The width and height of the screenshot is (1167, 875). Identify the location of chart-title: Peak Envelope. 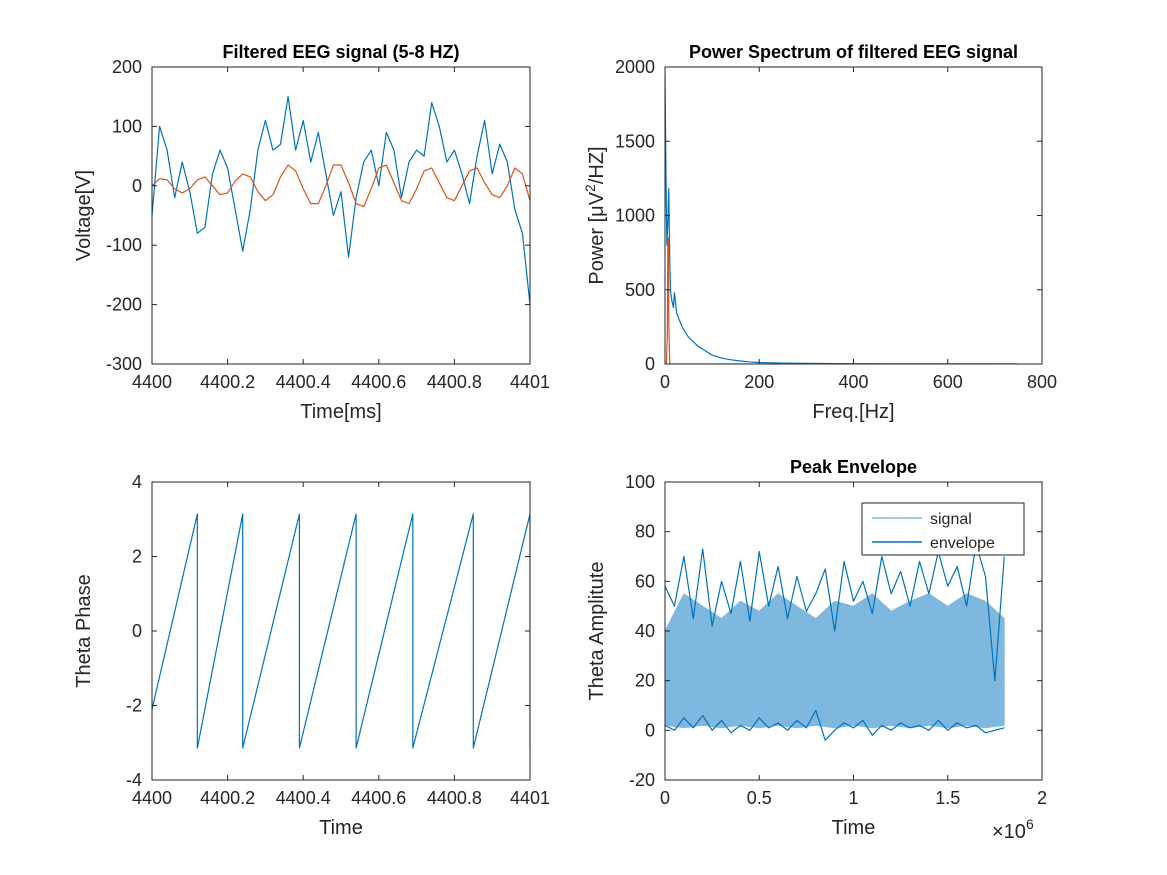
(853, 467).